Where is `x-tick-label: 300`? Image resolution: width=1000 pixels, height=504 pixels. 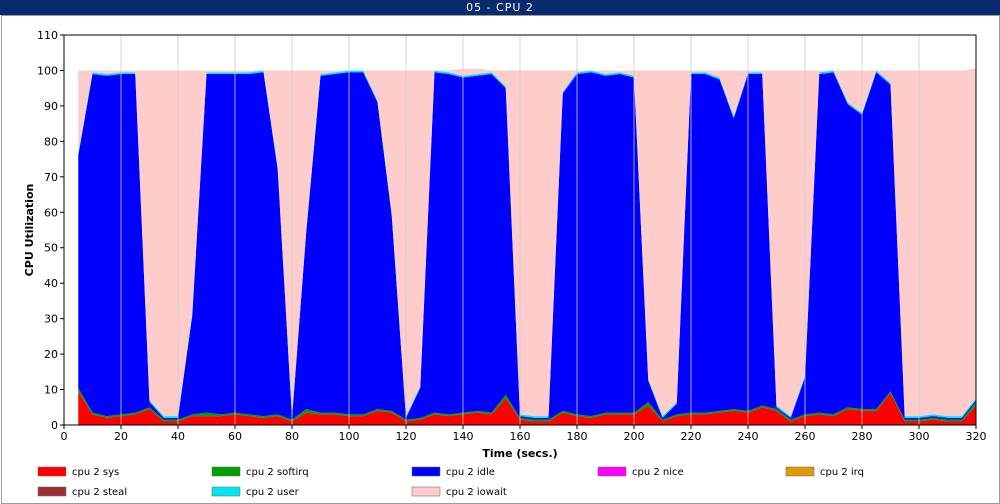 x-tick-label: 300 is located at coordinates (919, 436).